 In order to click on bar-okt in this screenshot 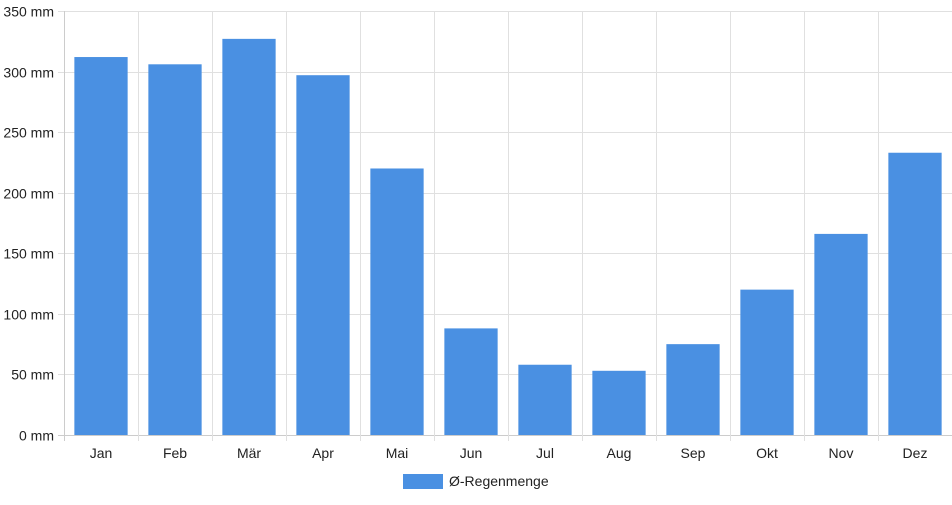, I will do `click(767, 362)`.